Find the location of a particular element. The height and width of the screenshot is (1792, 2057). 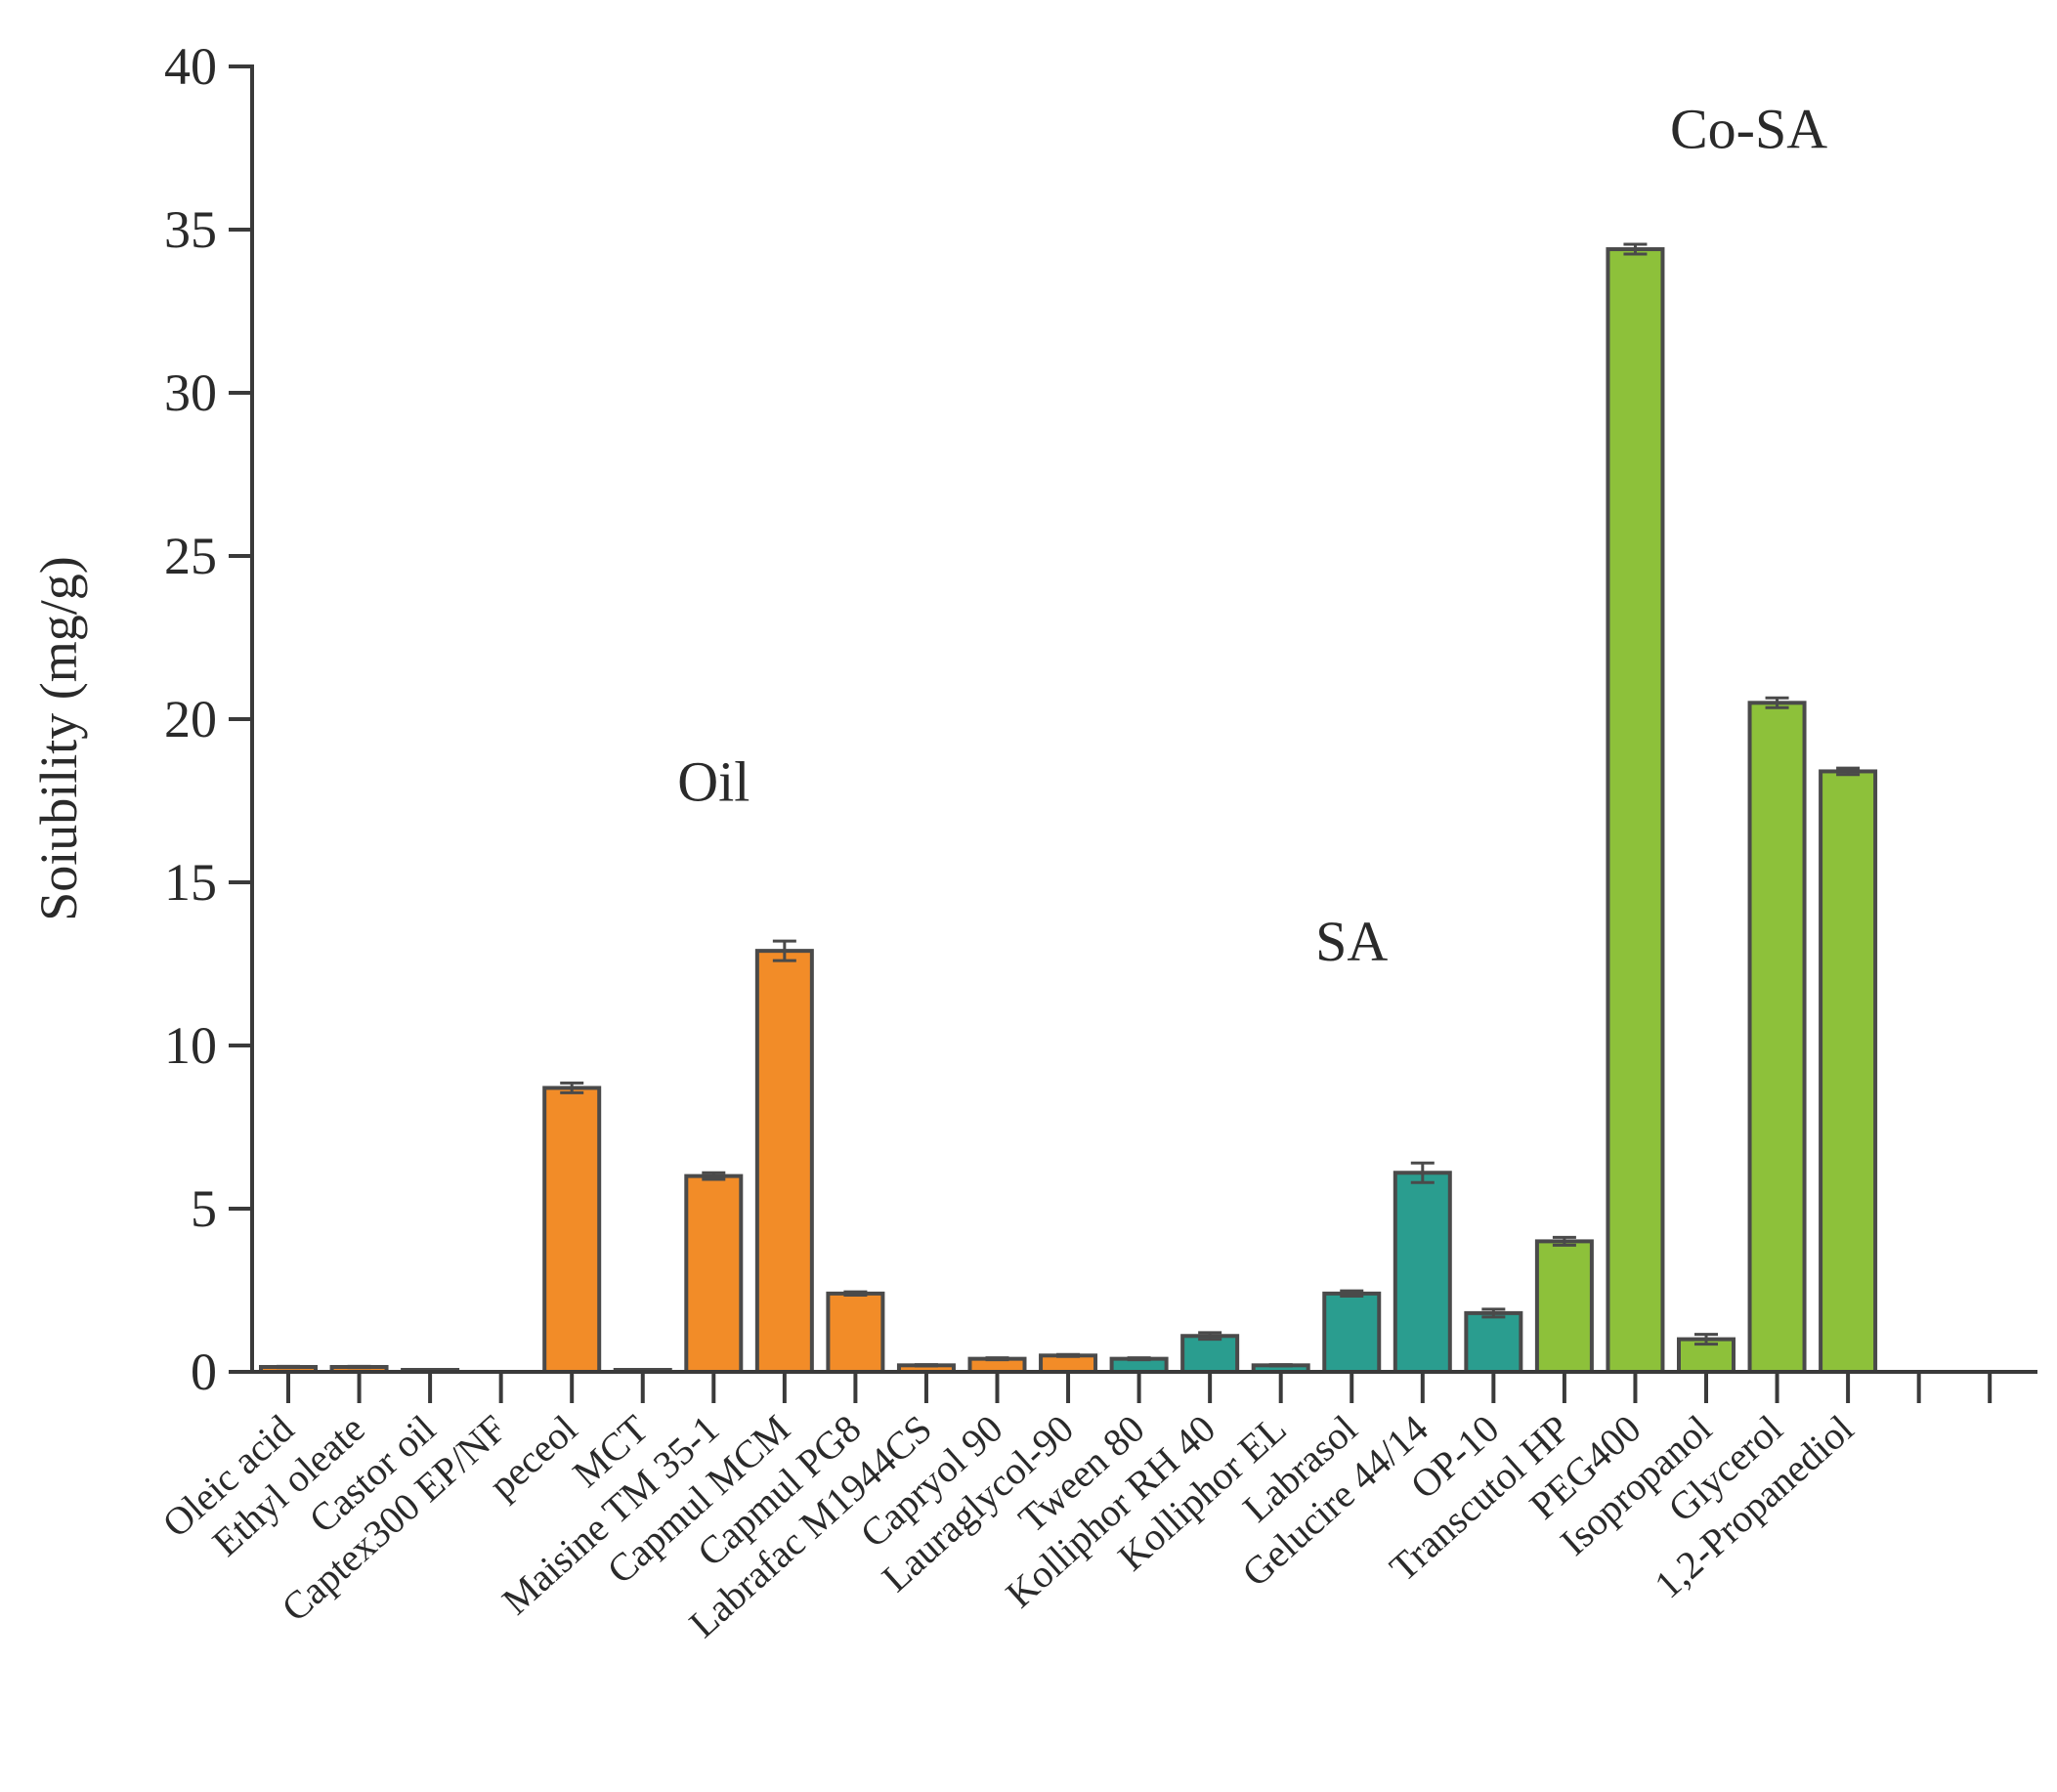

bar-capmul-mcm is located at coordinates (784, 1161).